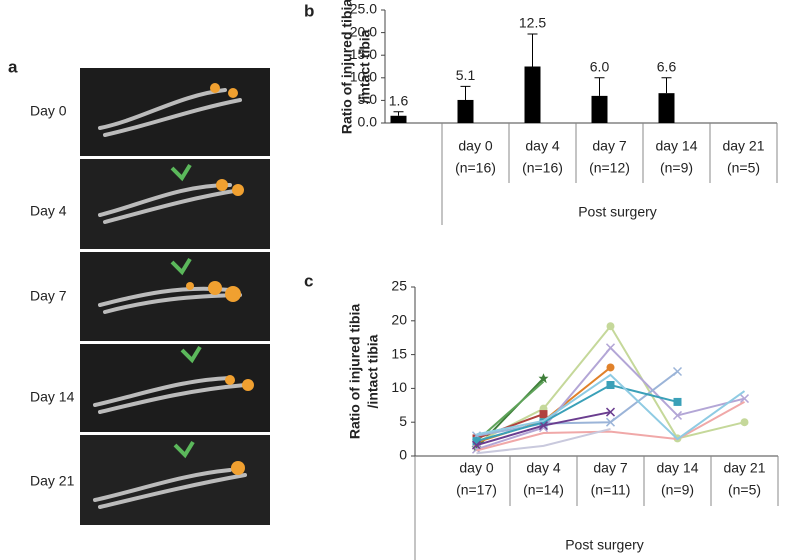 Image resolution: width=796 pixels, height=560 pixels. What do you see at coordinates (13, 66) in the screenshot?
I see `panel-label: a` at bounding box center [13, 66].